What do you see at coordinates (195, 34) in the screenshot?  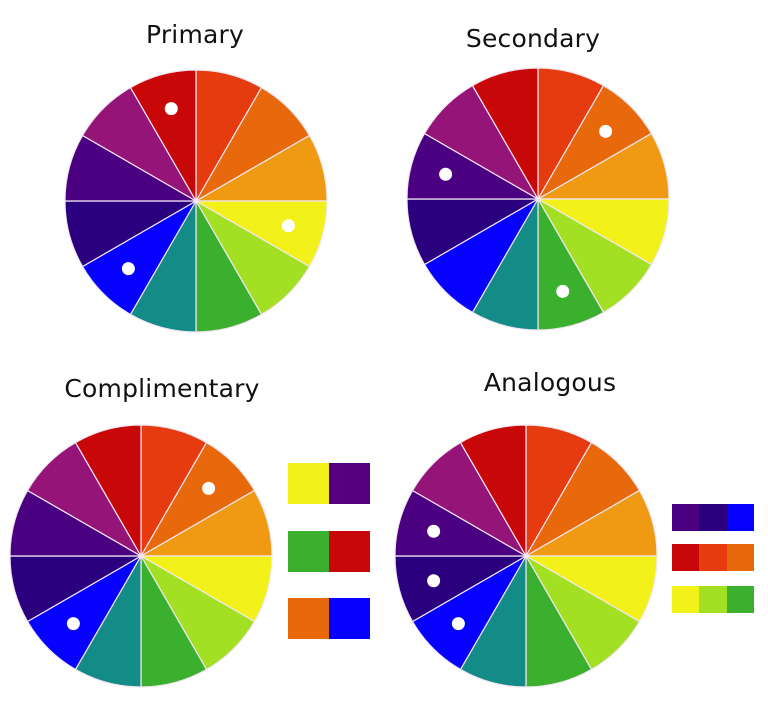 I see `primary-title: Primary` at bounding box center [195, 34].